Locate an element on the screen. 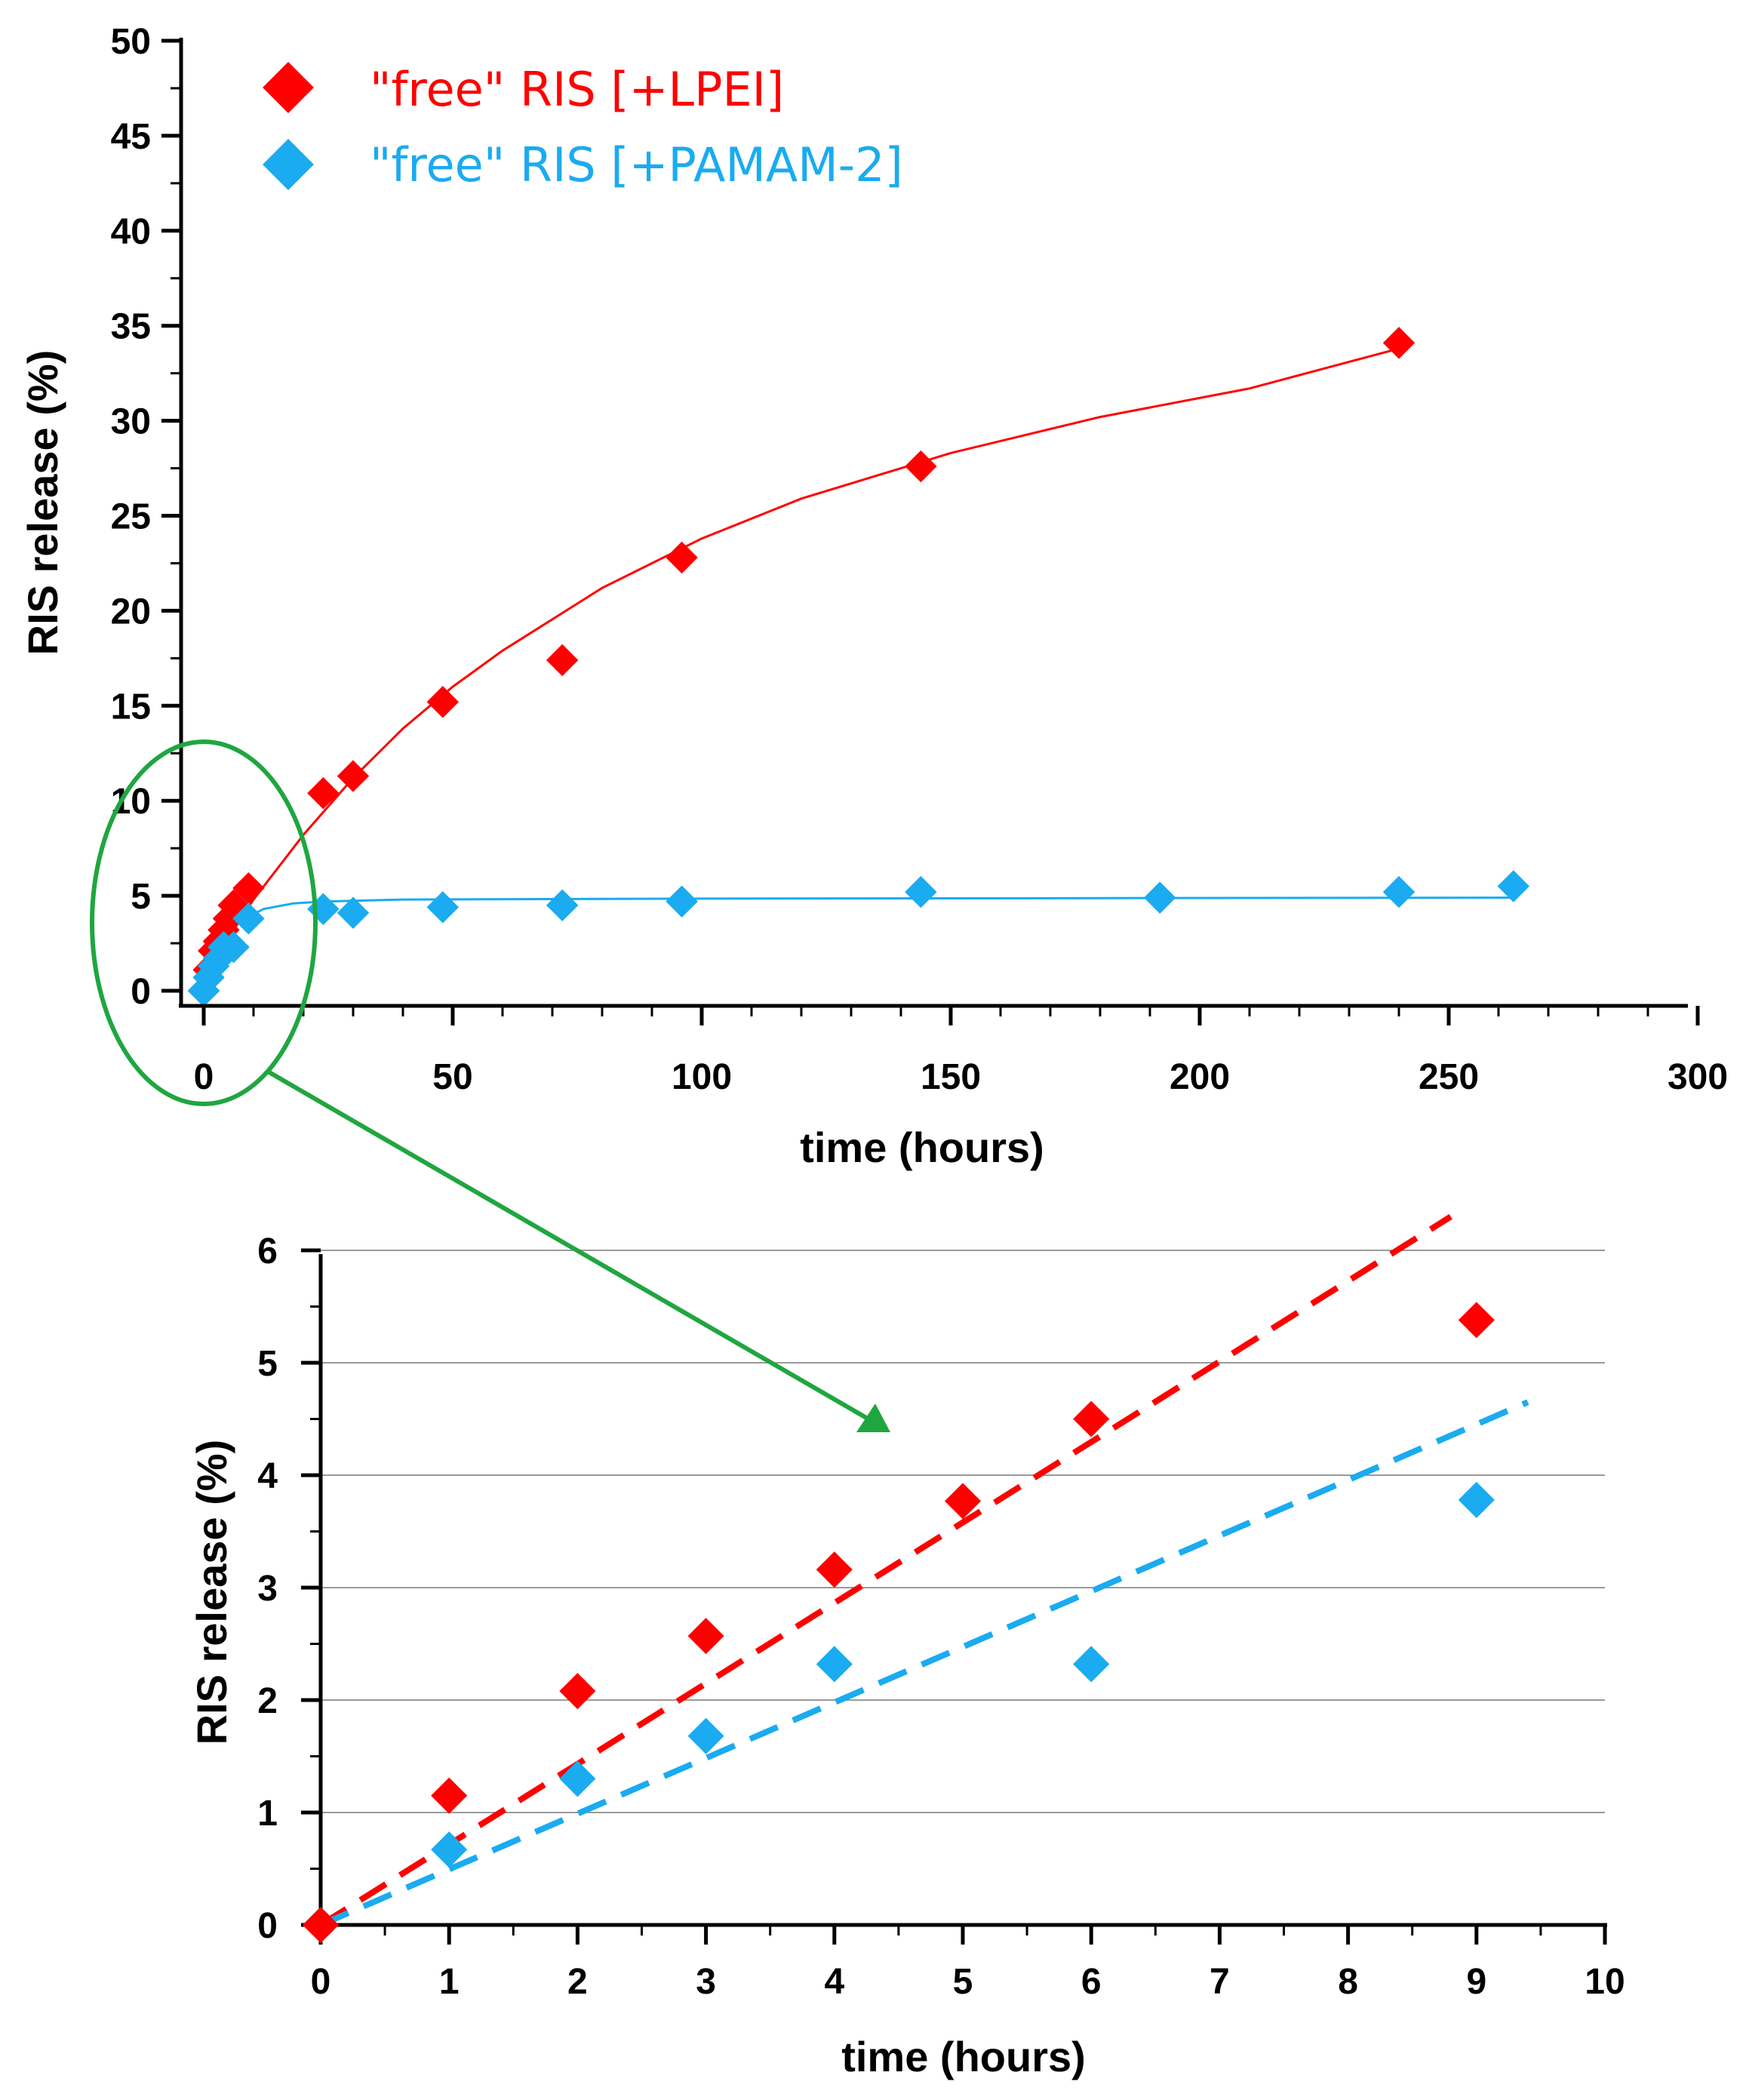 The image size is (1746, 2100). top-y-tick-label: 0 is located at coordinates (141, 992).